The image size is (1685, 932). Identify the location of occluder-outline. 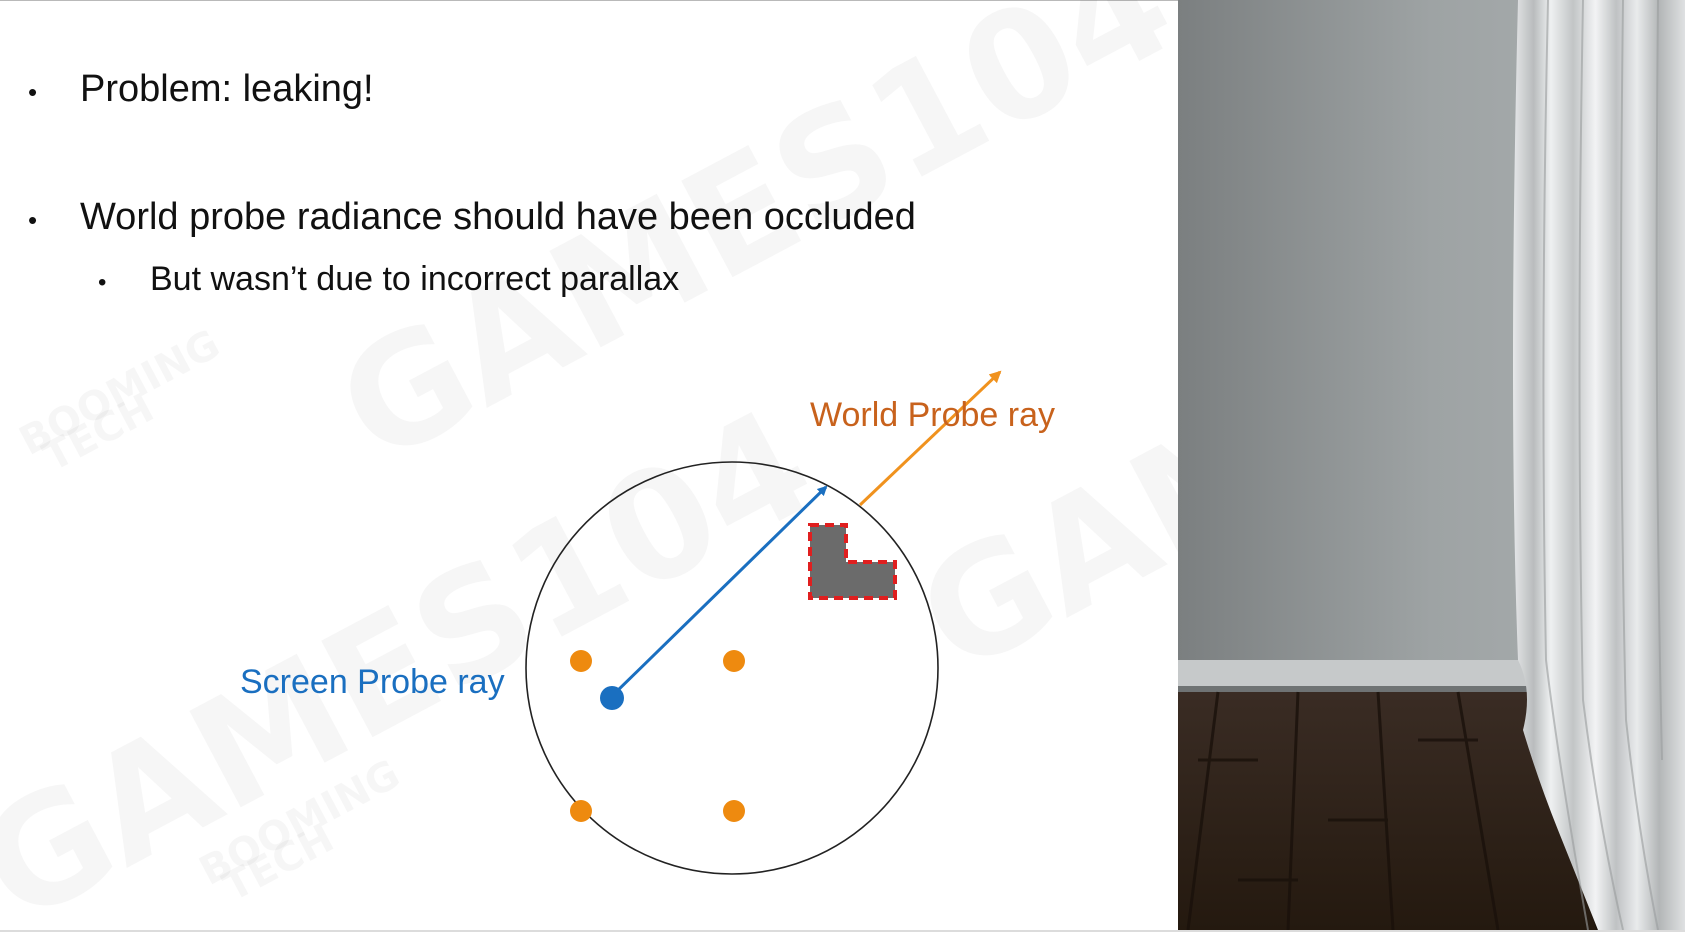
(852, 561).